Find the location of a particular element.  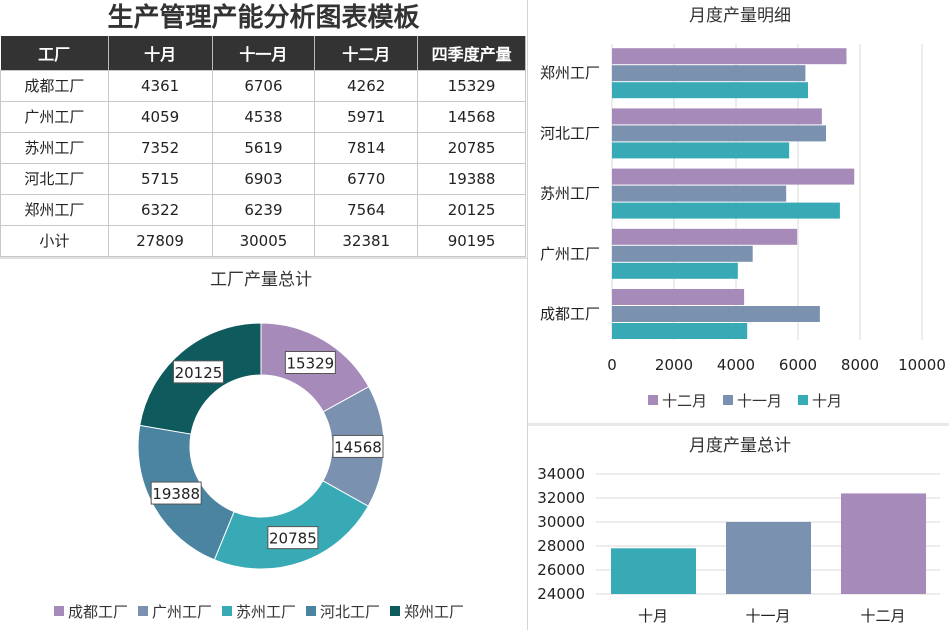

table-cell: 15329 is located at coordinates (471, 85).